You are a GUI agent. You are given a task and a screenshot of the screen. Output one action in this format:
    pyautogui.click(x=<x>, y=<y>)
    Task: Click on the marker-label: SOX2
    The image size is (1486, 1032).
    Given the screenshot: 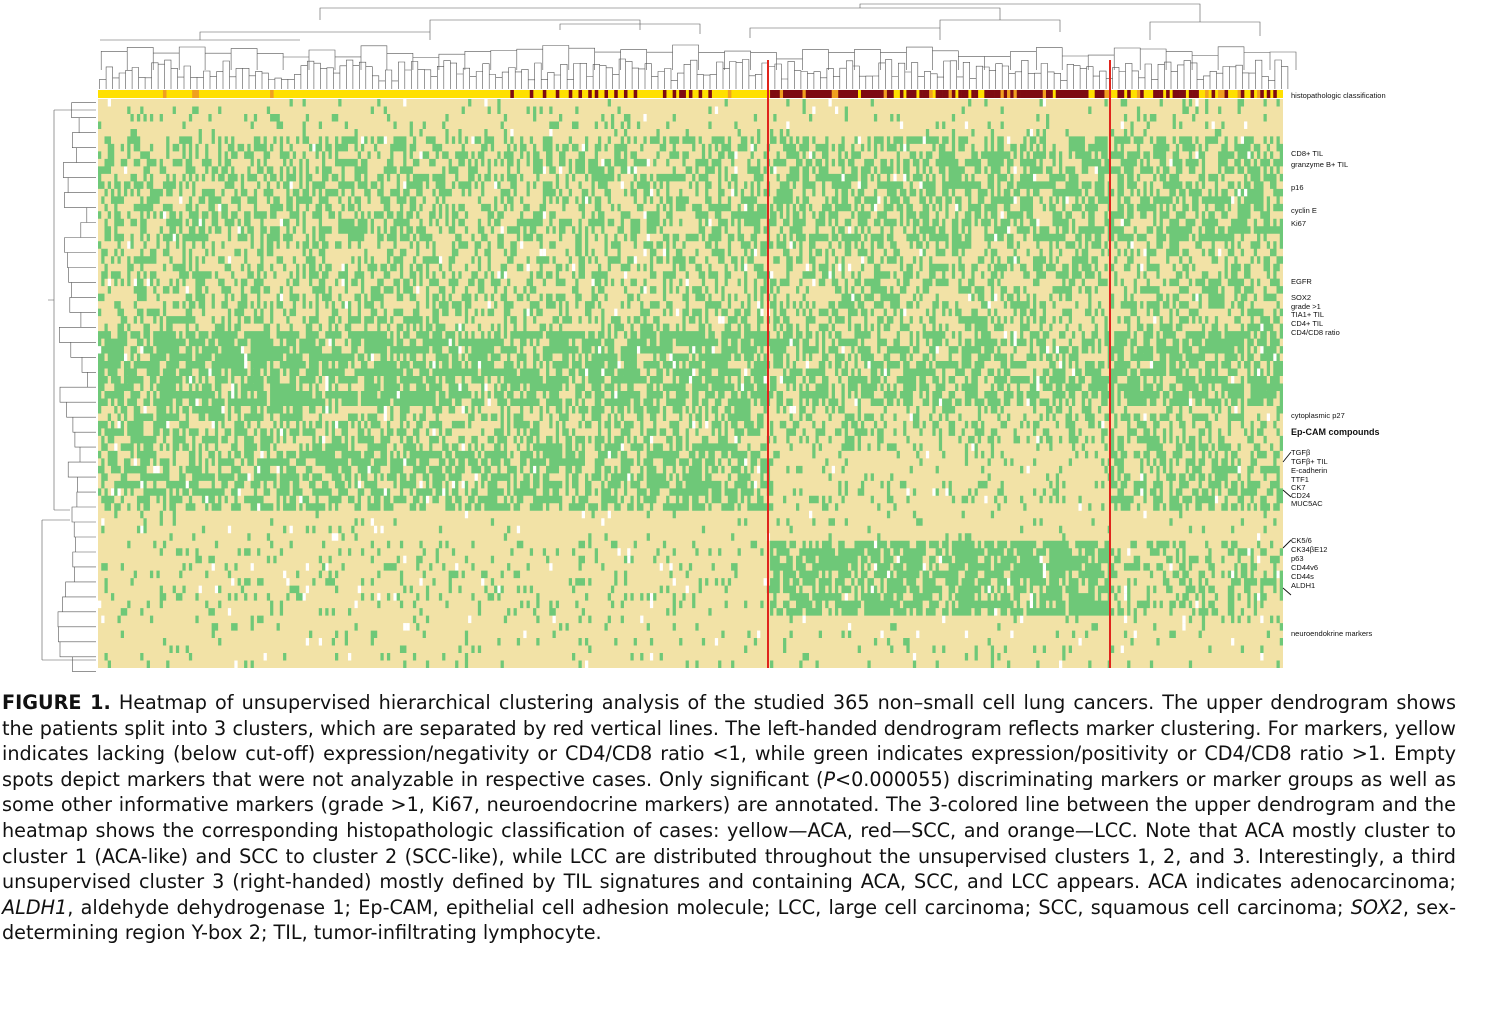 What is the action you would take?
    pyautogui.click(x=1301, y=297)
    